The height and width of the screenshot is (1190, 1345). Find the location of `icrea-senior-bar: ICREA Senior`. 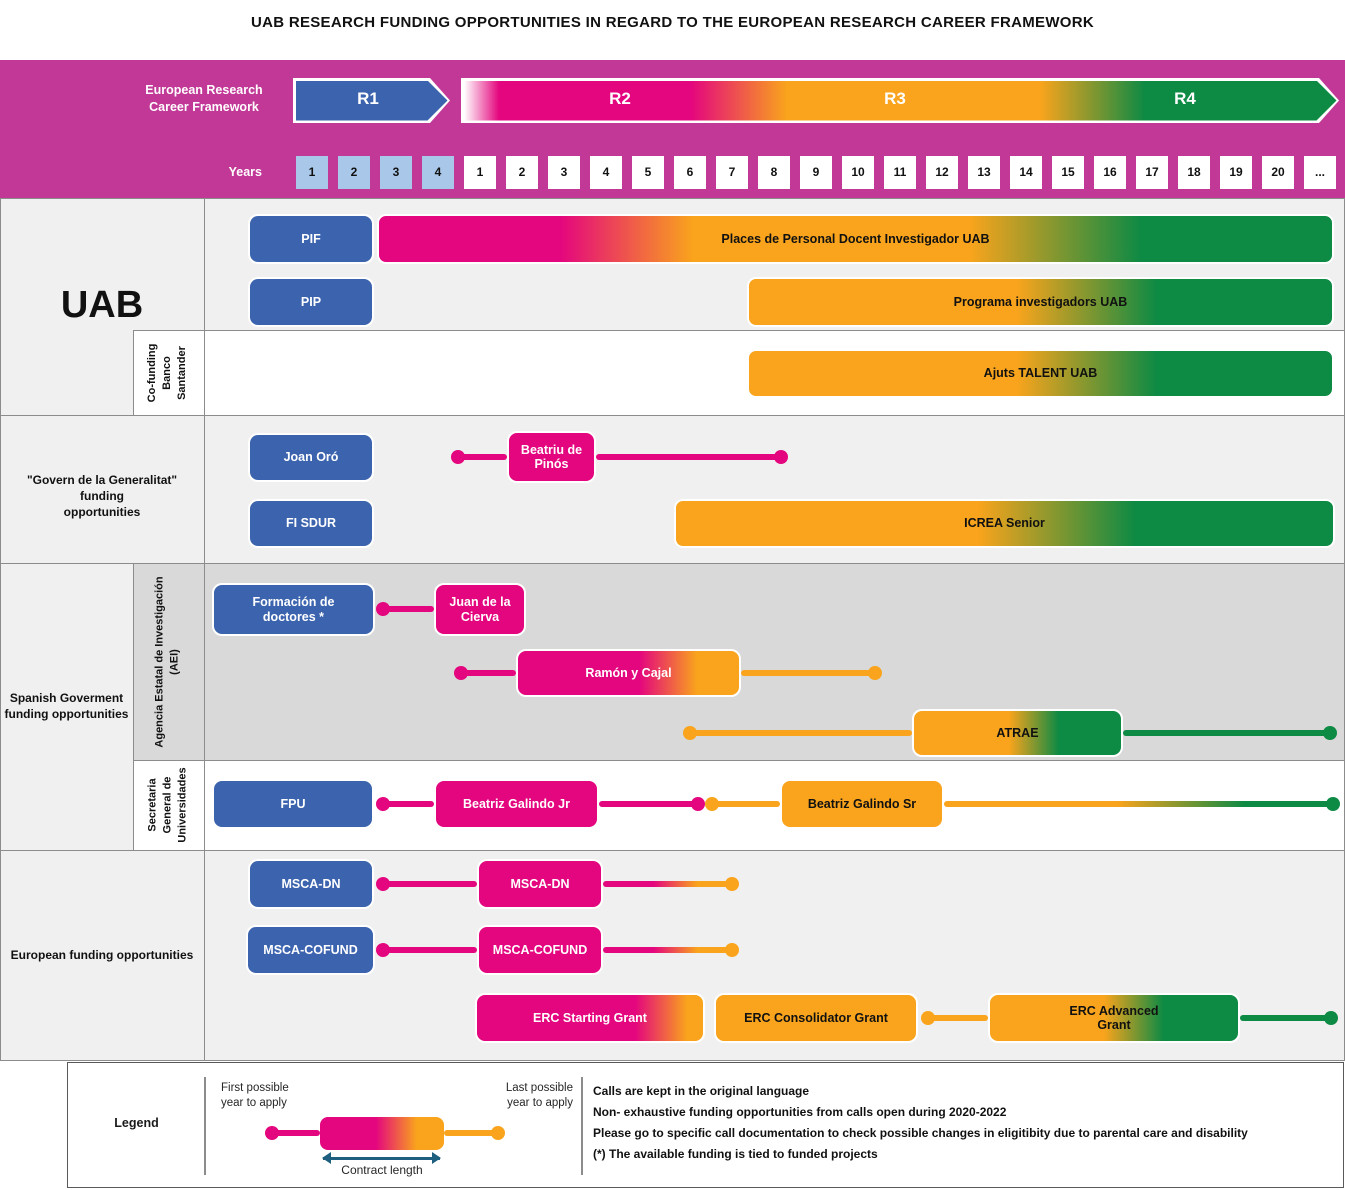

icrea-senior-bar: ICREA Senior is located at coordinates (1004, 523).